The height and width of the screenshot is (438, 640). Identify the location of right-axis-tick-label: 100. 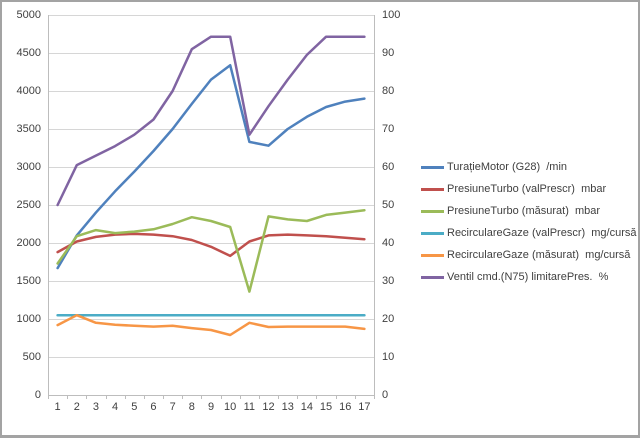
(391, 15).